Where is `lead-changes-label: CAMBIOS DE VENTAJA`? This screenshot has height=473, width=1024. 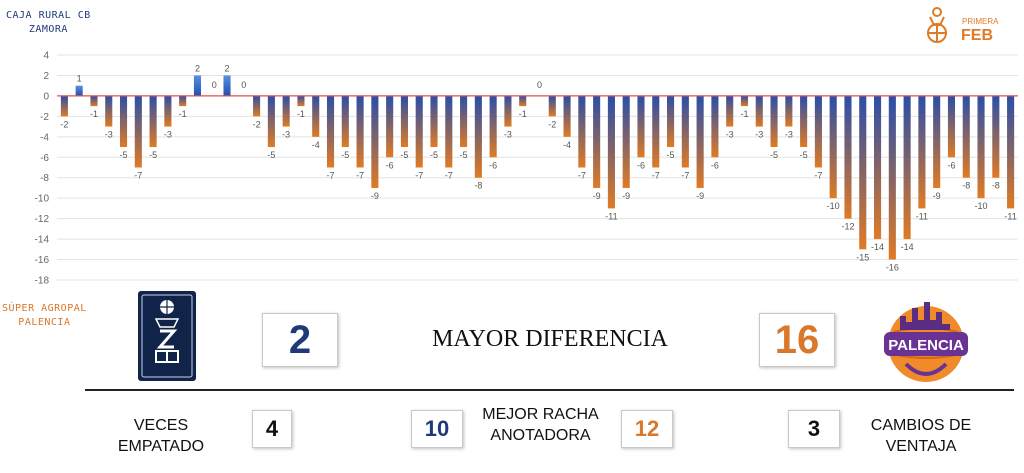 lead-changes-label: CAMBIOS DE VENTAJA is located at coordinates (921, 436).